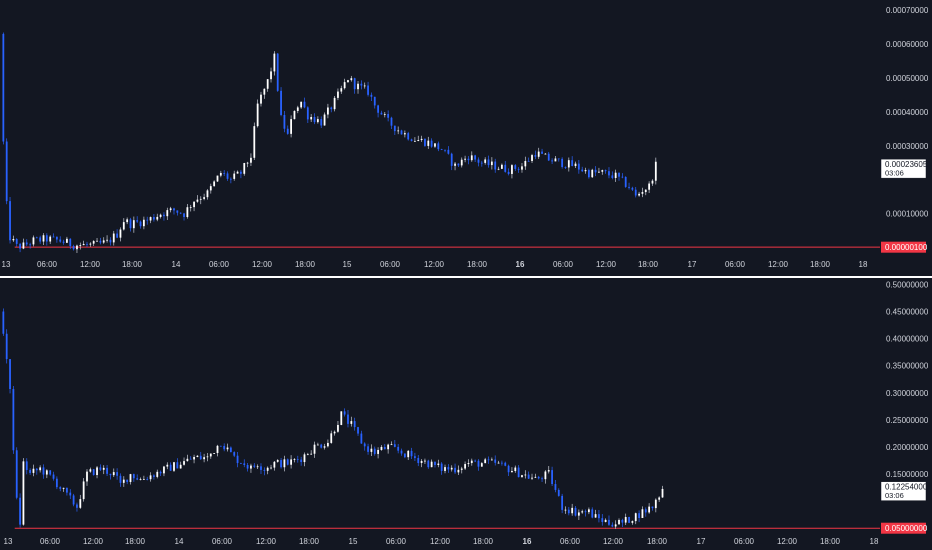 The width and height of the screenshot is (932, 550). Describe the element at coordinates (347, 264) in the screenshot. I see `x-tick-label: 15` at that location.